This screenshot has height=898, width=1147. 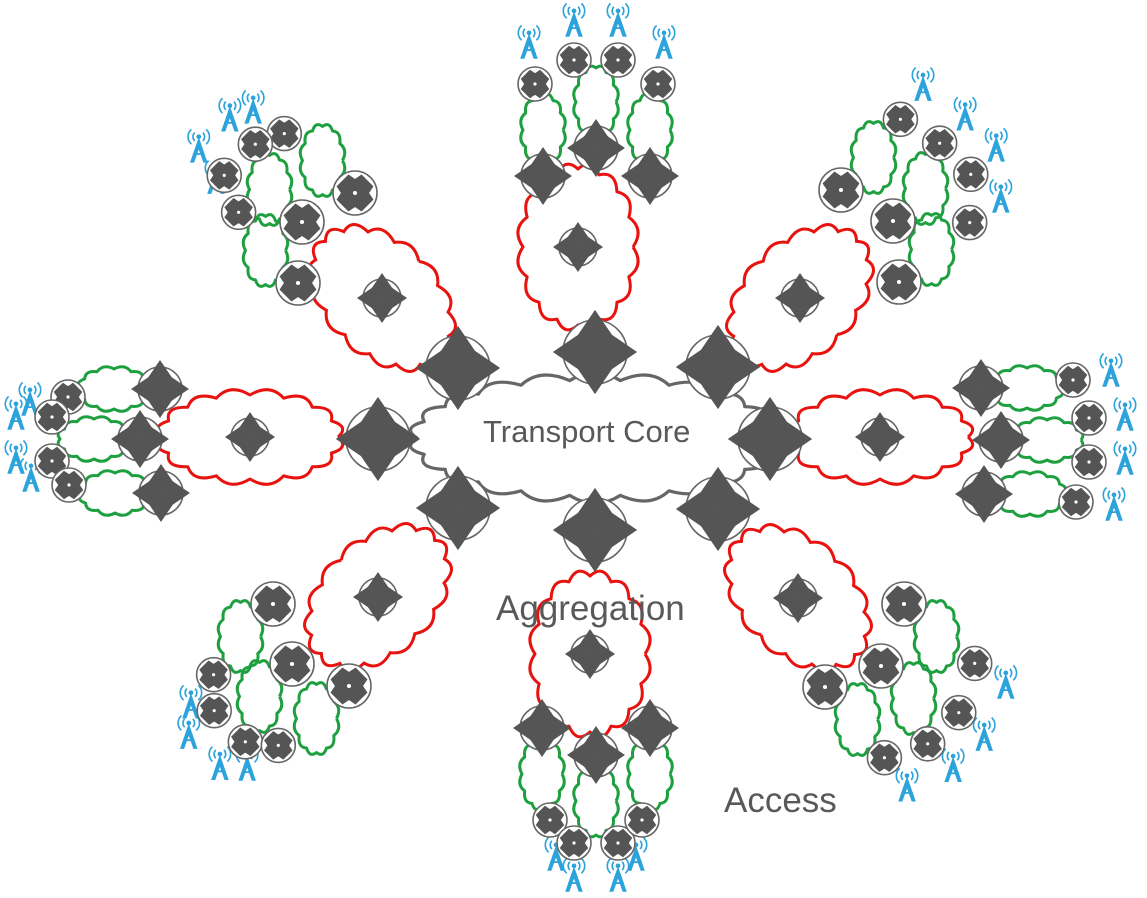 I want to click on cell-tower-5-2b, so click(x=574, y=875).